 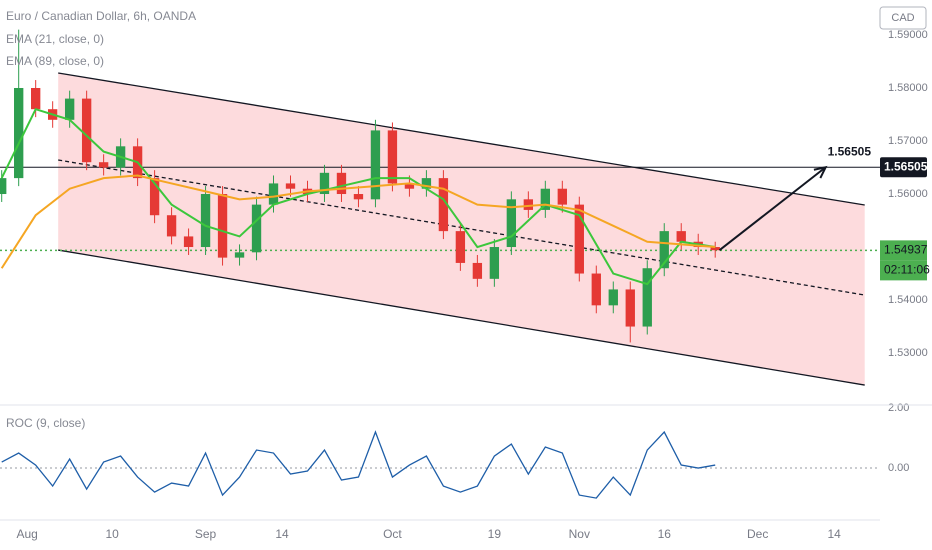 What do you see at coordinates (772, 208) in the screenshot?
I see `arrow` at bounding box center [772, 208].